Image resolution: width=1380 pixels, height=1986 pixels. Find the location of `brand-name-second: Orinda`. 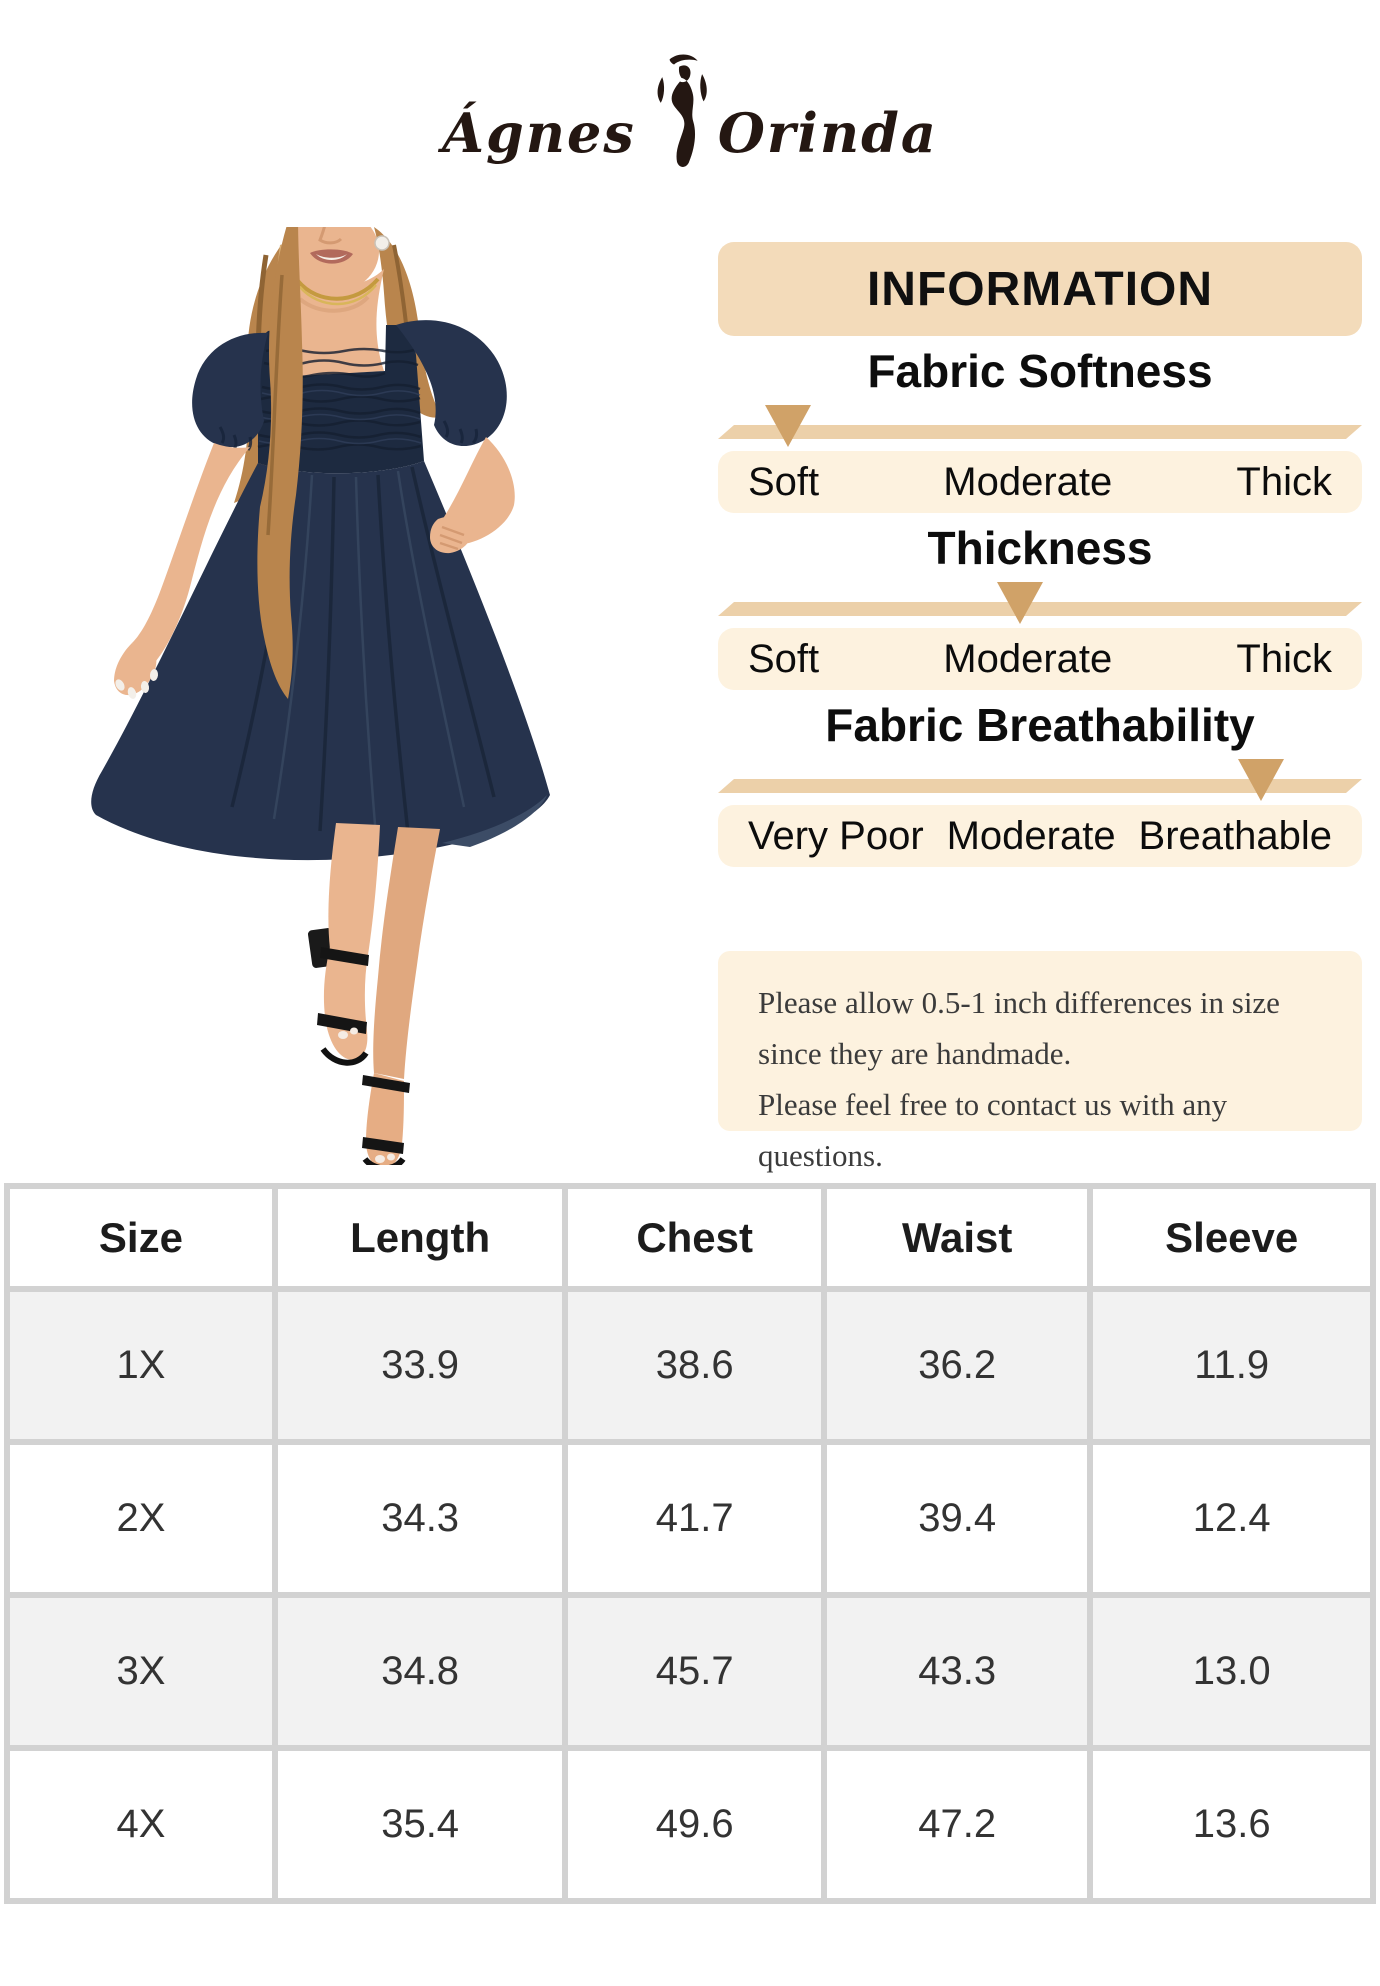

brand-name-second: Orinda is located at coordinates (827, 133).